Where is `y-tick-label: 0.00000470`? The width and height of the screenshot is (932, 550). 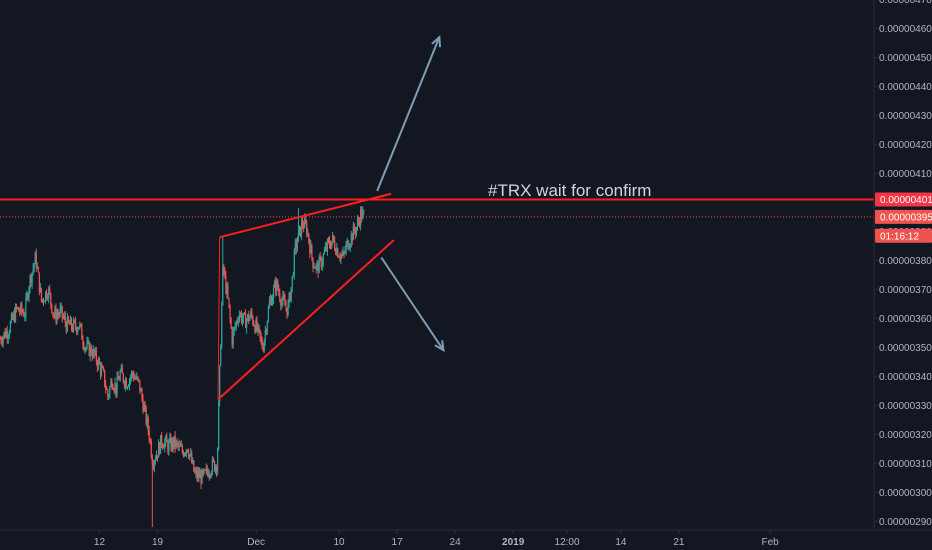
y-tick-label: 0.00000470 is located at coordinates (905, 3).